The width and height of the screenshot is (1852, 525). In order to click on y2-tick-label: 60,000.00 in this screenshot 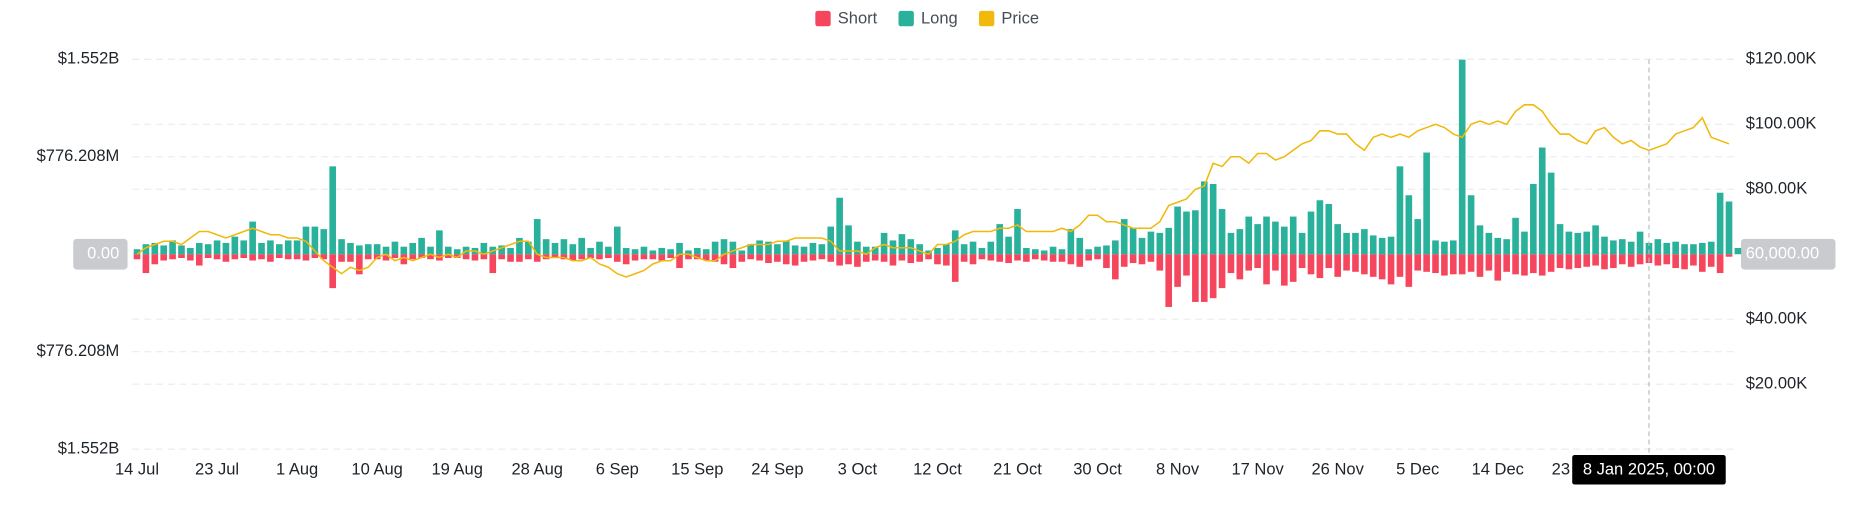, I will do `click(1782, 253)`.